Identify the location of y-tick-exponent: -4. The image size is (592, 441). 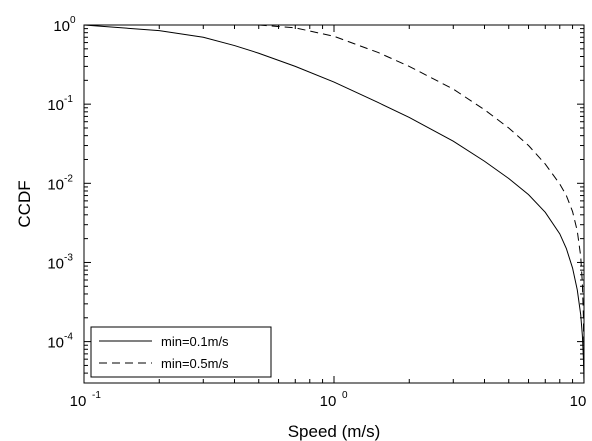
(68, 337).